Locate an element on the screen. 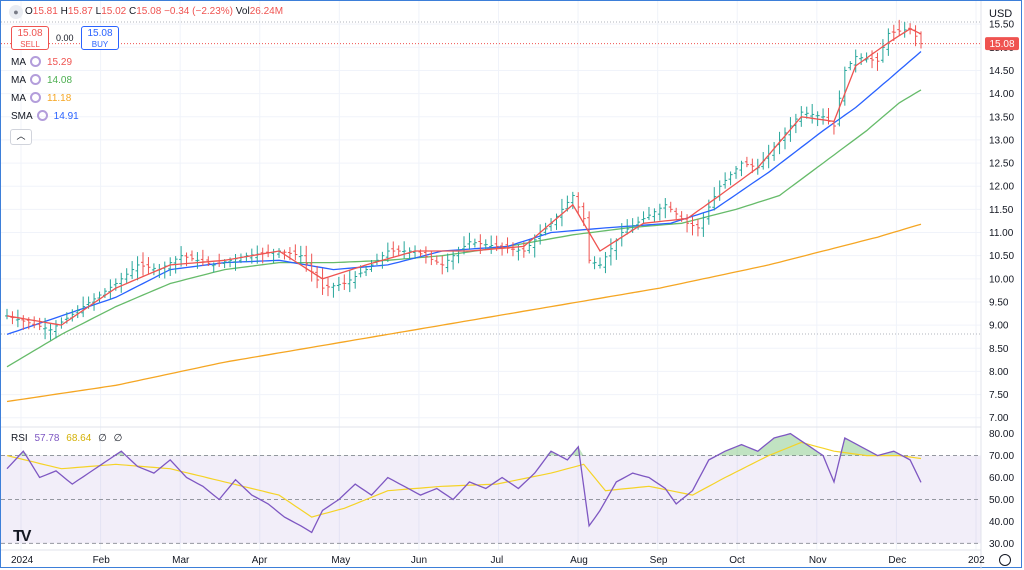  month-tick-label: Jul is located at coordinates (497, 560).